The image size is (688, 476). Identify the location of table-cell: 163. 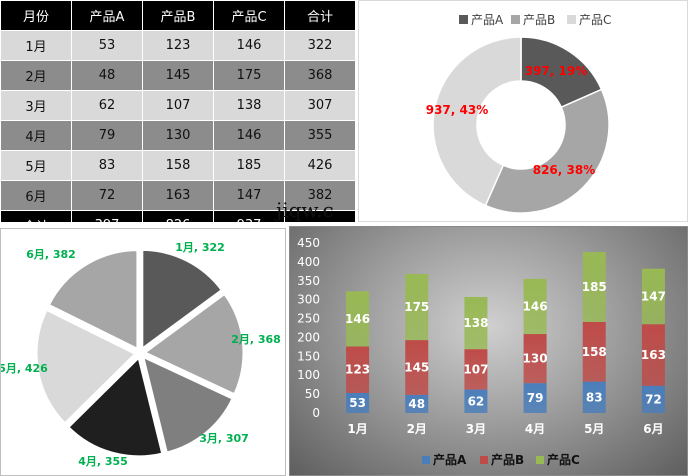
(178, 195).